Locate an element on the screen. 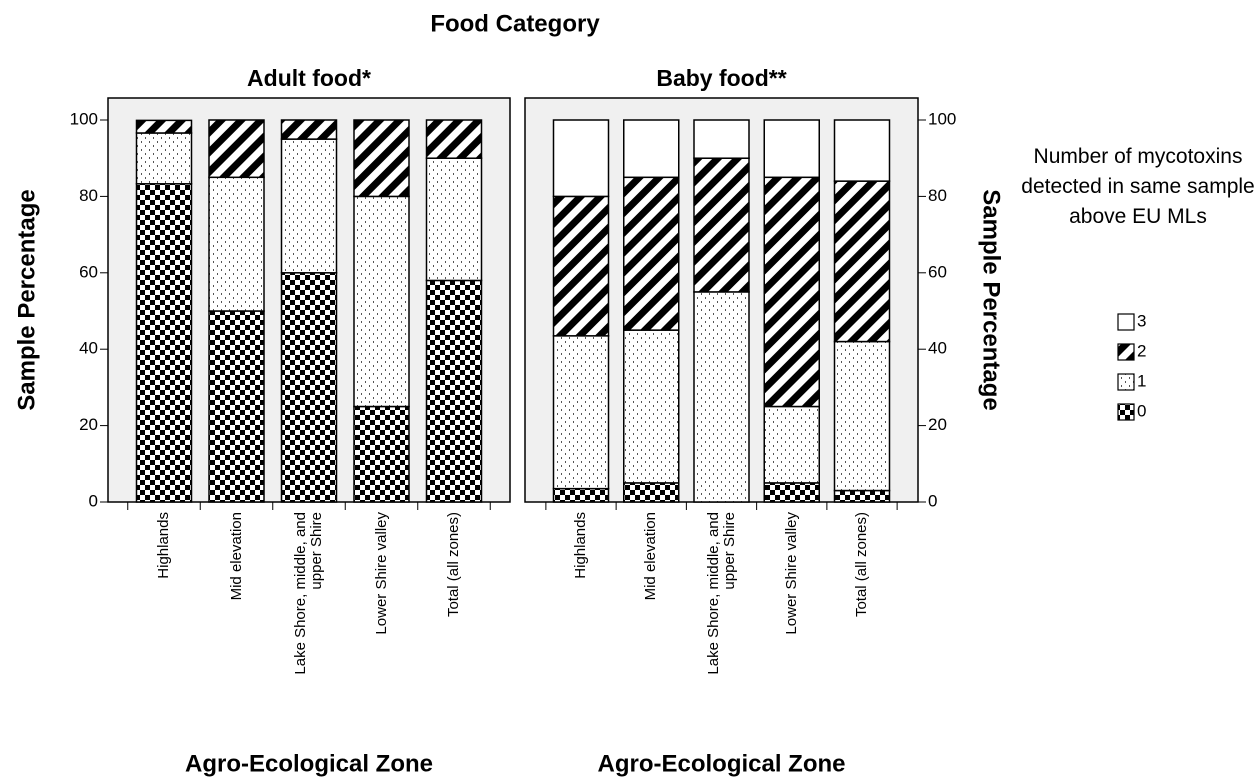  legend-label: 1 is located at coordinates (1141, 380).